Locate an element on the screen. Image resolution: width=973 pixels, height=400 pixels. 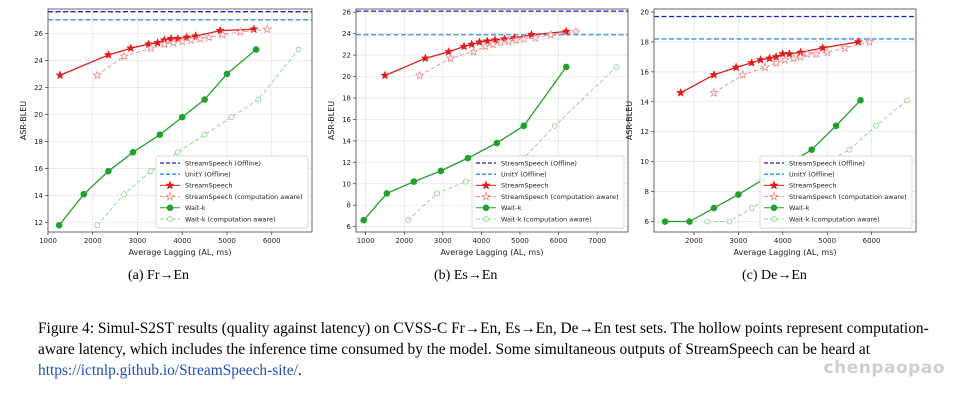
legend-entry-label: UnitY (Offline) is located at coordinates (208, 175).